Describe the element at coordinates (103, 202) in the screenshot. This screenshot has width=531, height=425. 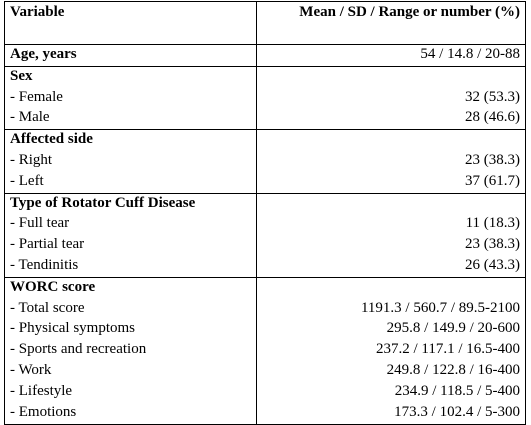
I see `section-heading: Type of Rotator Cuff Disease` at that location.